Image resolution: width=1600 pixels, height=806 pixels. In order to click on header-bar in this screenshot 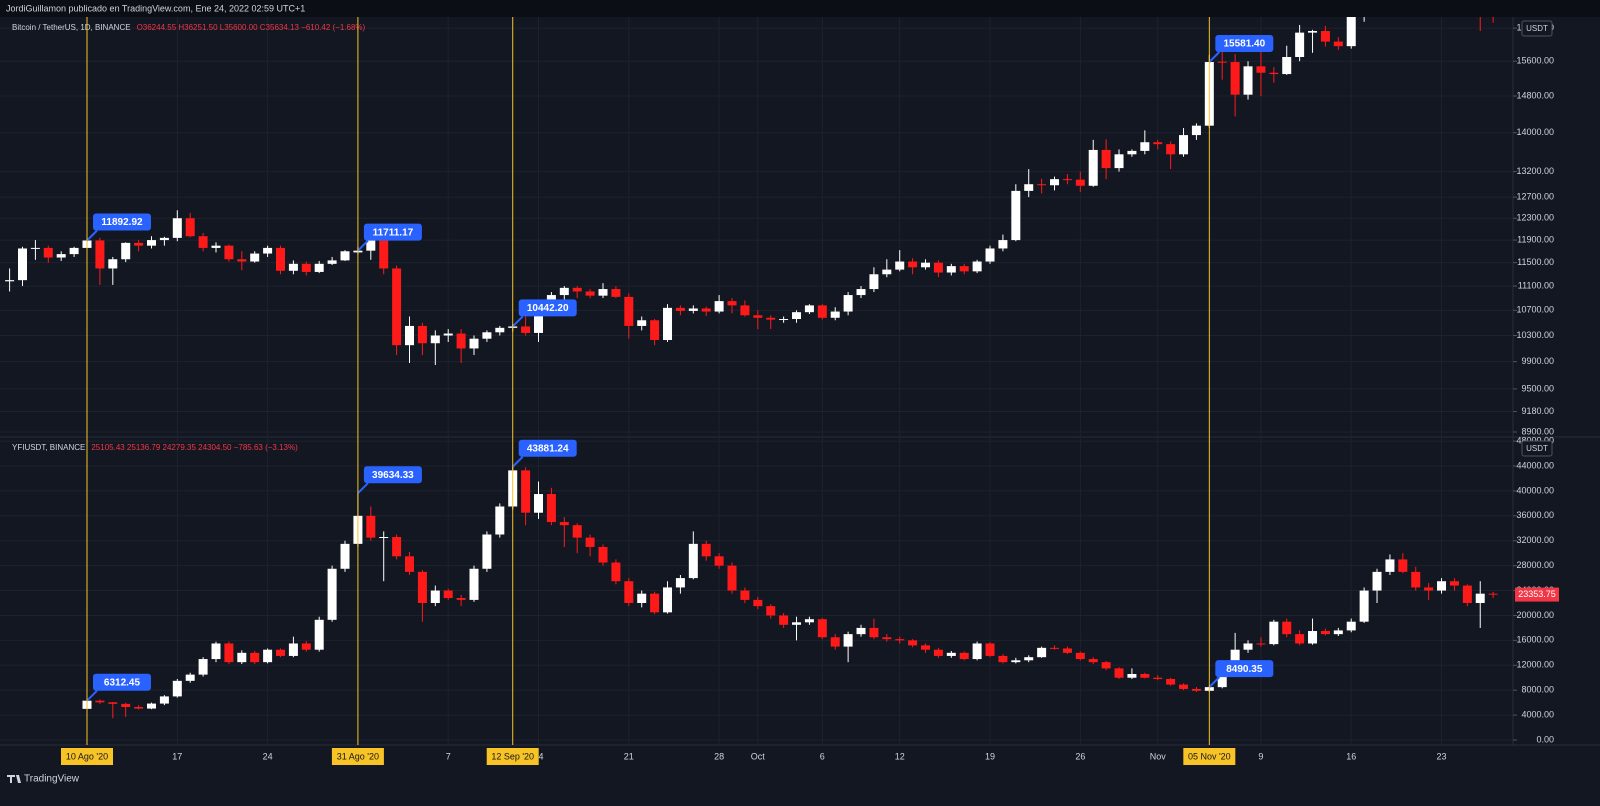, I will do `click(800, 8)`.